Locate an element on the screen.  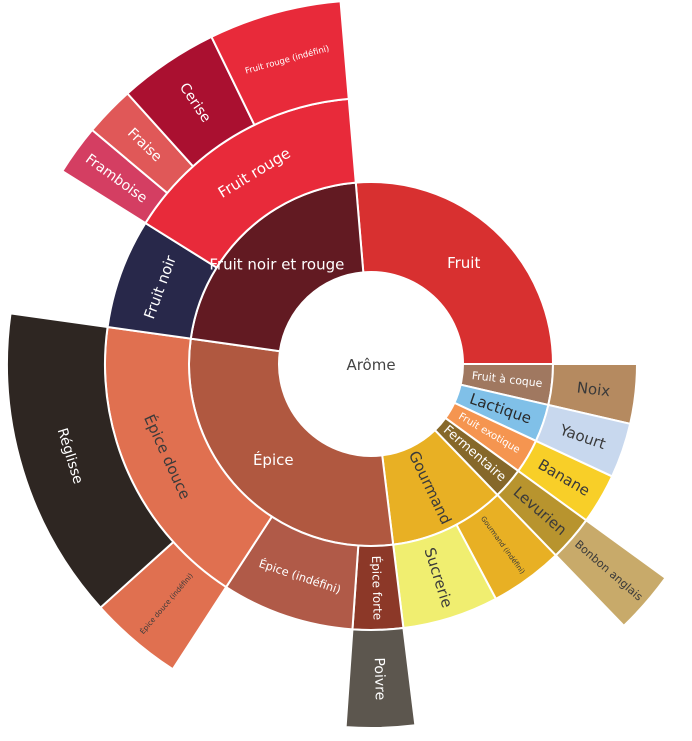
root-label: Arôme is located at coordinates (370, 365).